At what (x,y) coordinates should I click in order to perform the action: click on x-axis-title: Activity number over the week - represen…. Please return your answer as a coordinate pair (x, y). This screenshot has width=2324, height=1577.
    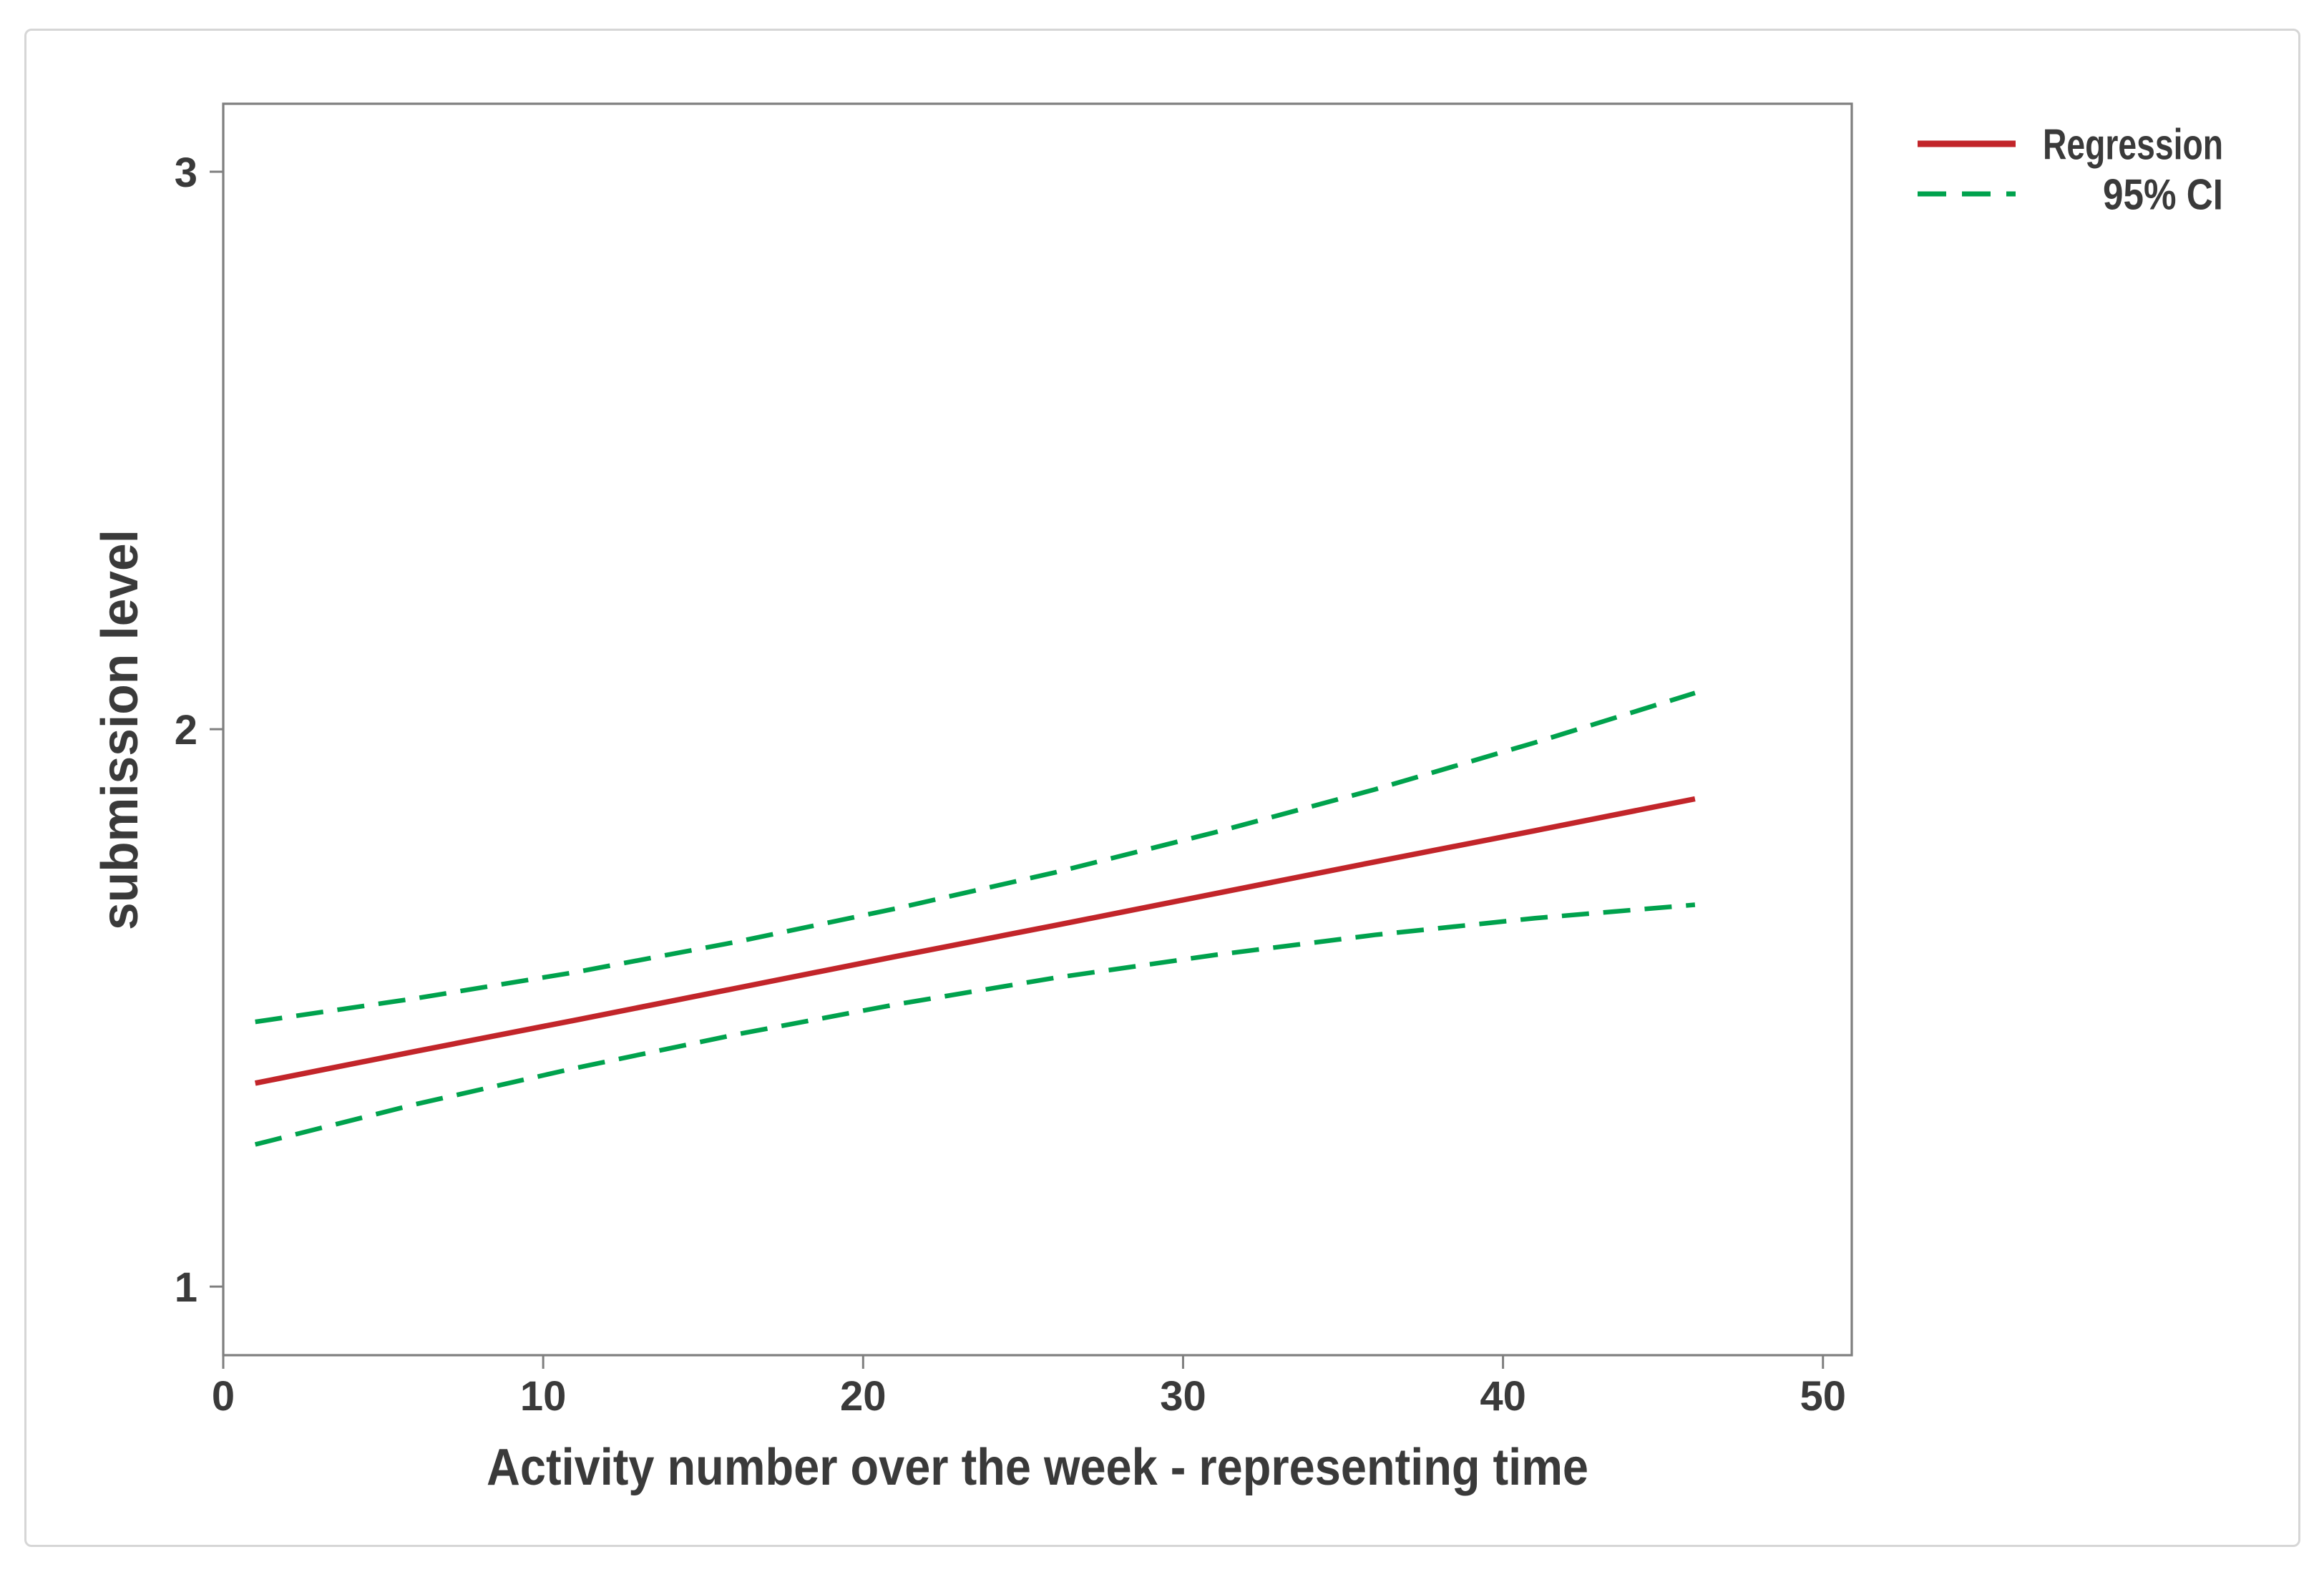
    Looking at the image, I should click on (1037, 1467).